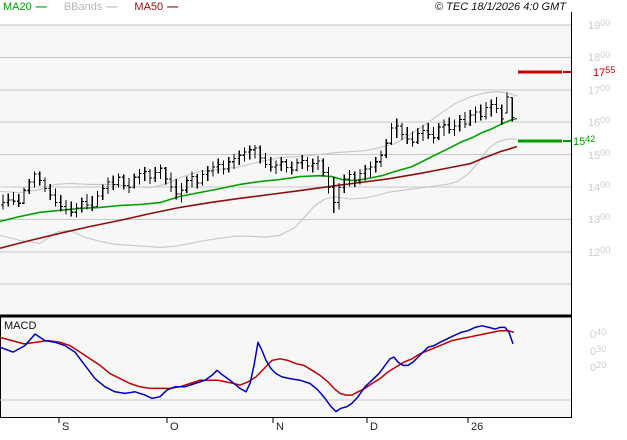 Image resolution: width=627 pixels, height=440 pixels. Describe the element at coordinates (604, 71) in the screenshot. I see `y-axis-label-1755: 1755` at that location.